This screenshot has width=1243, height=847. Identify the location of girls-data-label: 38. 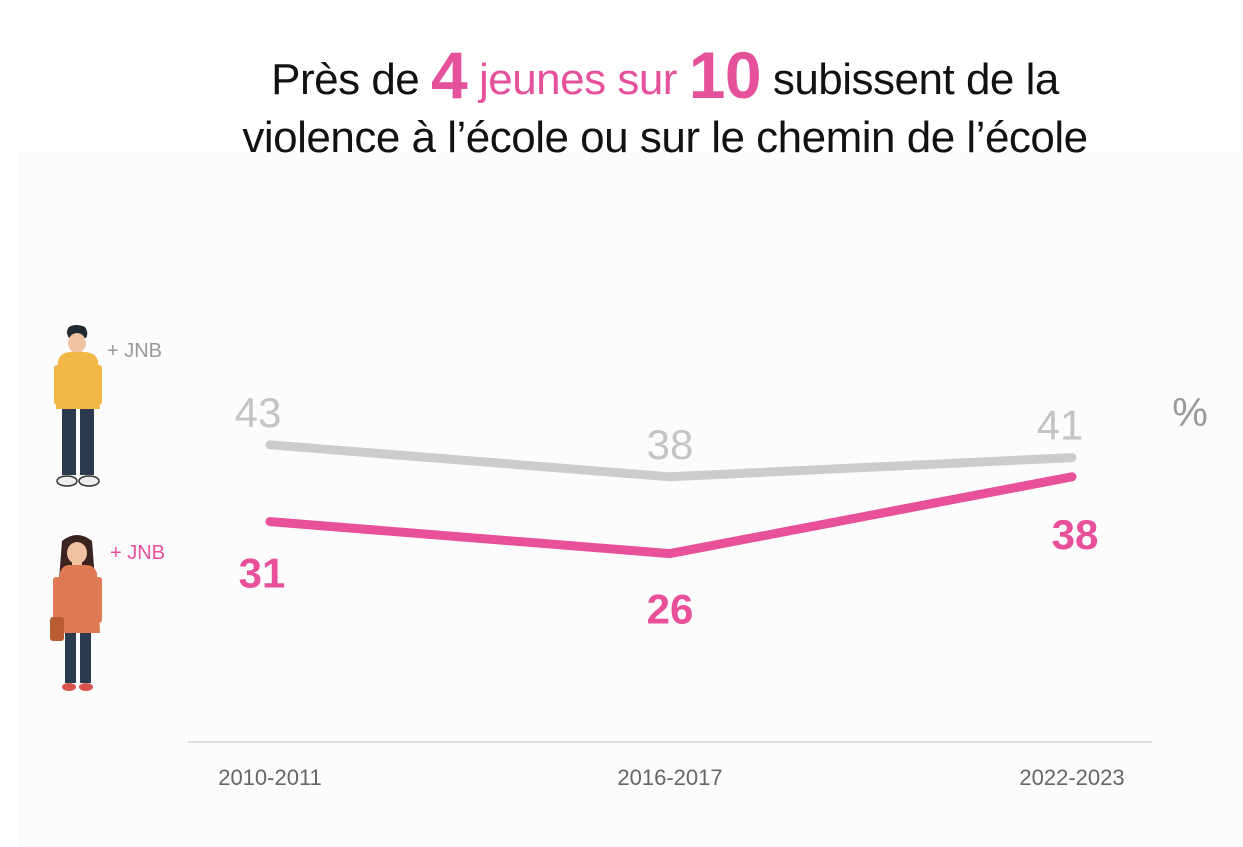
(1075, 534).